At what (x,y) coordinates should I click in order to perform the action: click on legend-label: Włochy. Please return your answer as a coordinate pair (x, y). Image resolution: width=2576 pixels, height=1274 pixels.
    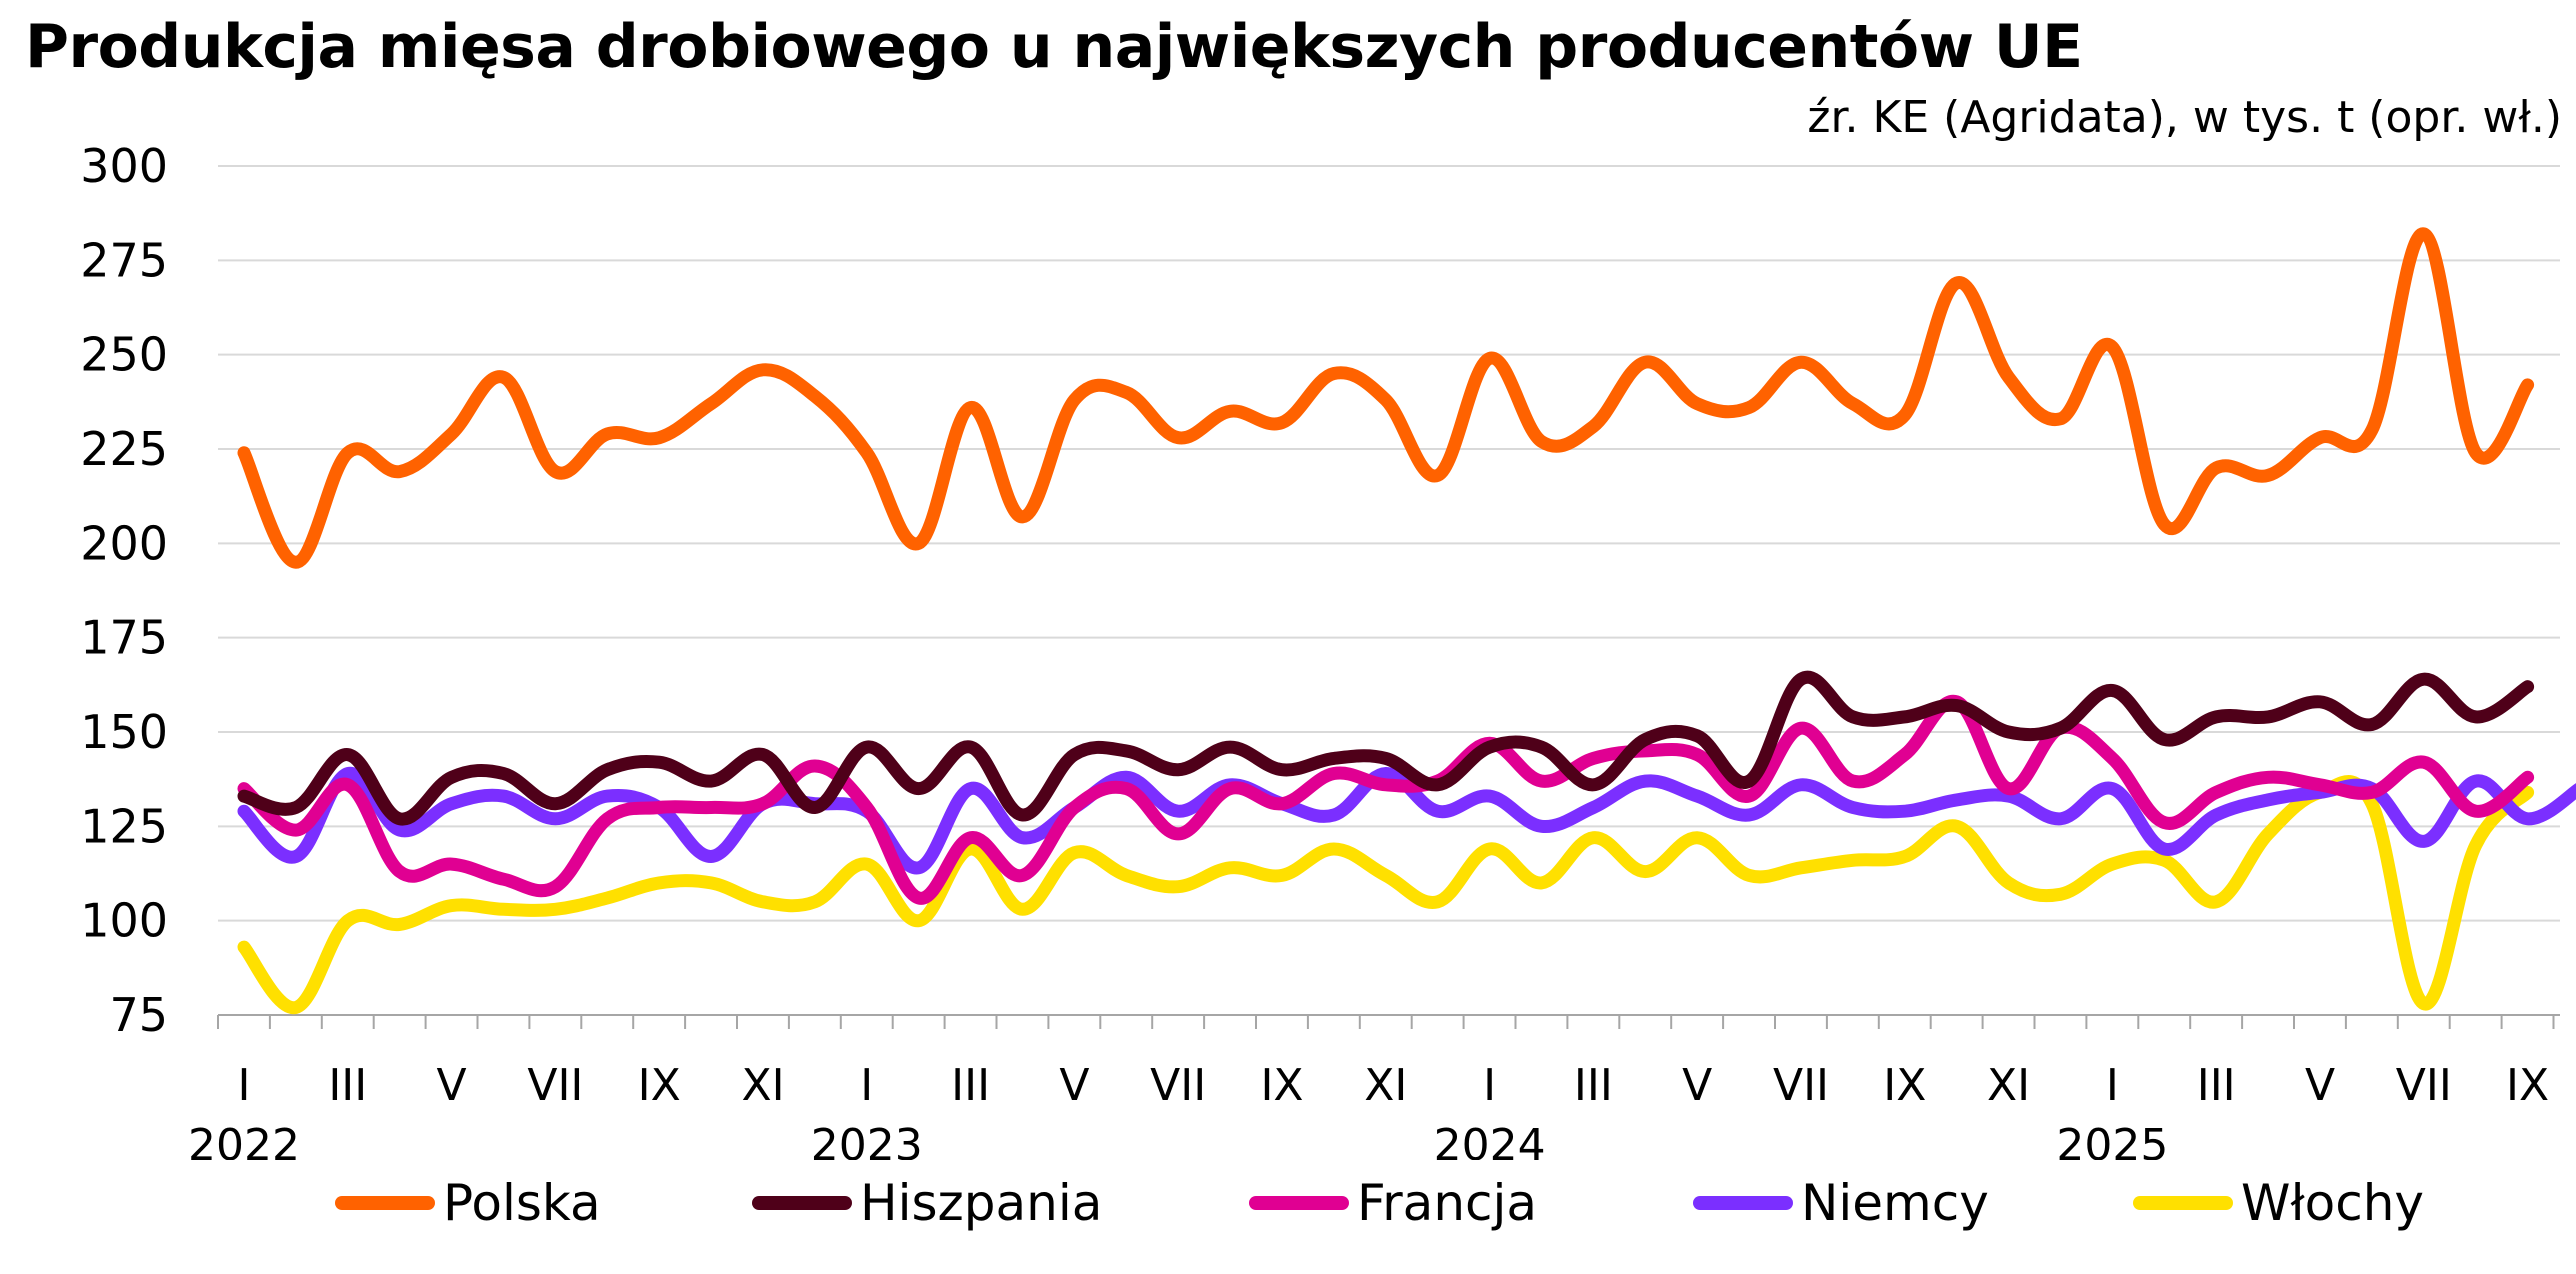
    Looking at the image, I should click on (2333, 1203).